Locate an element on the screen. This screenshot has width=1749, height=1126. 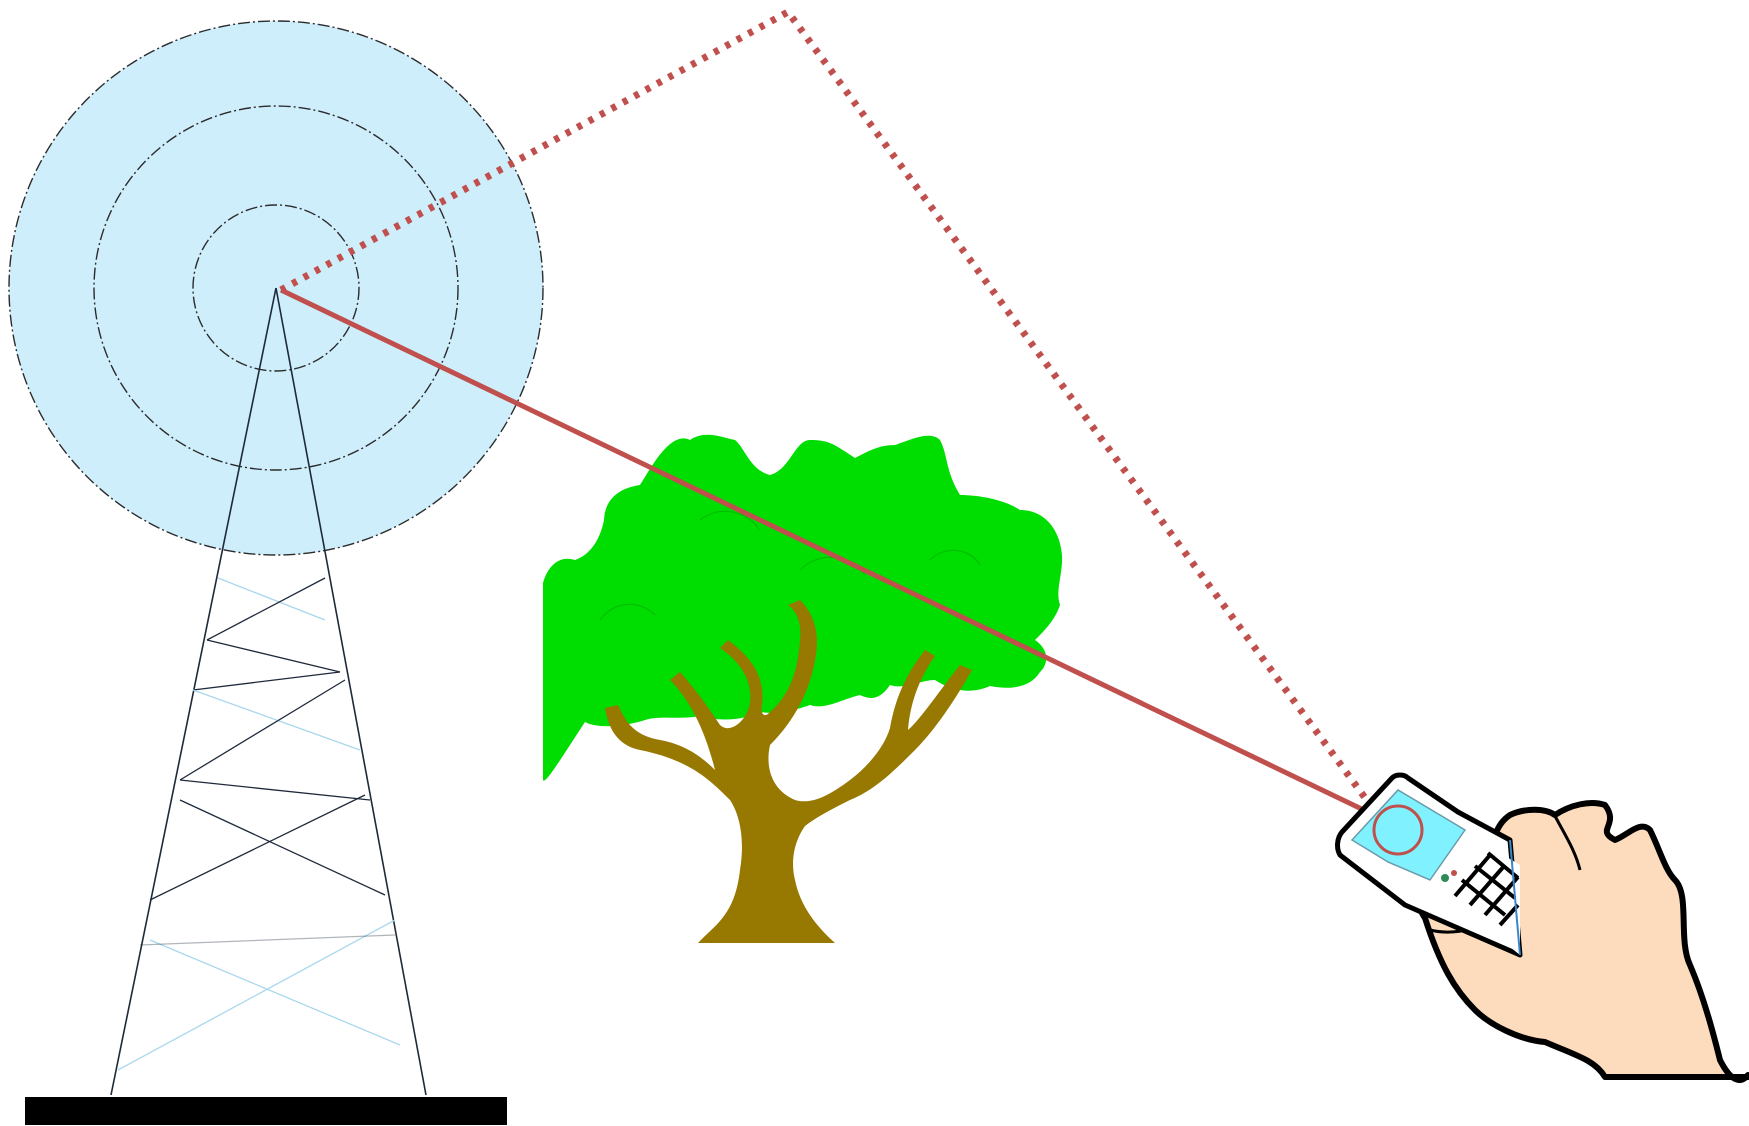
coverage-inner-ring is located at coordinates (276, 288).